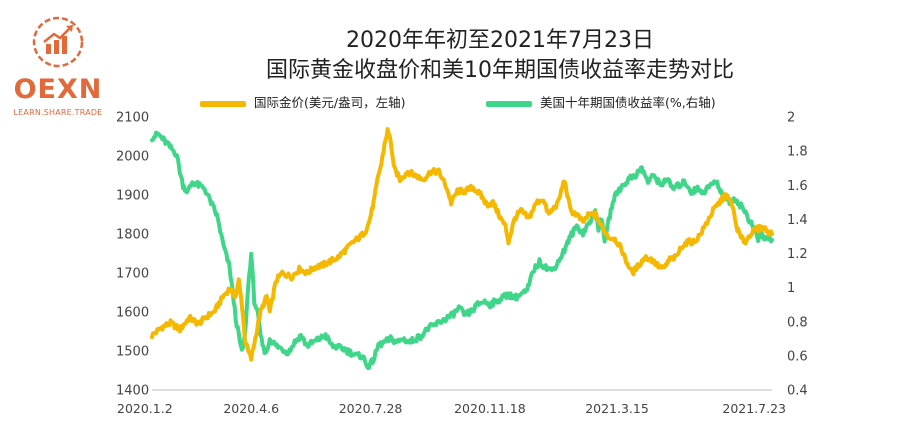  Describe the element at coordinates (797, 391) in the screenshot. I see `right-tick-label: 0.4` at that location.